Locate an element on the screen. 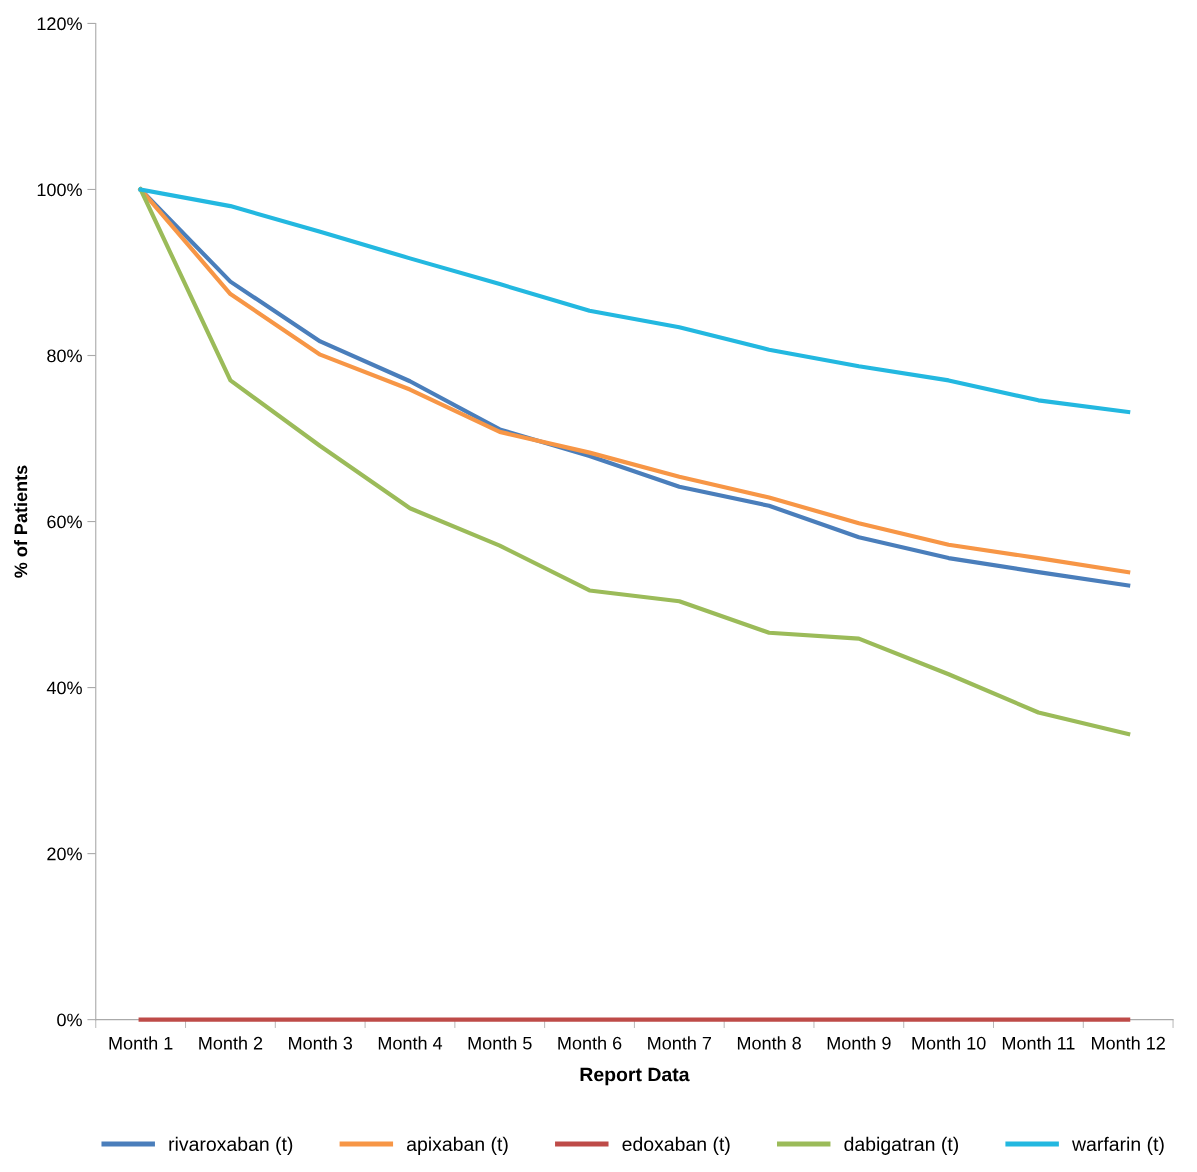 This screenshot has width=1197, height=1172. x-tick-label: Month 8 is located at coordinates (769, 1043).